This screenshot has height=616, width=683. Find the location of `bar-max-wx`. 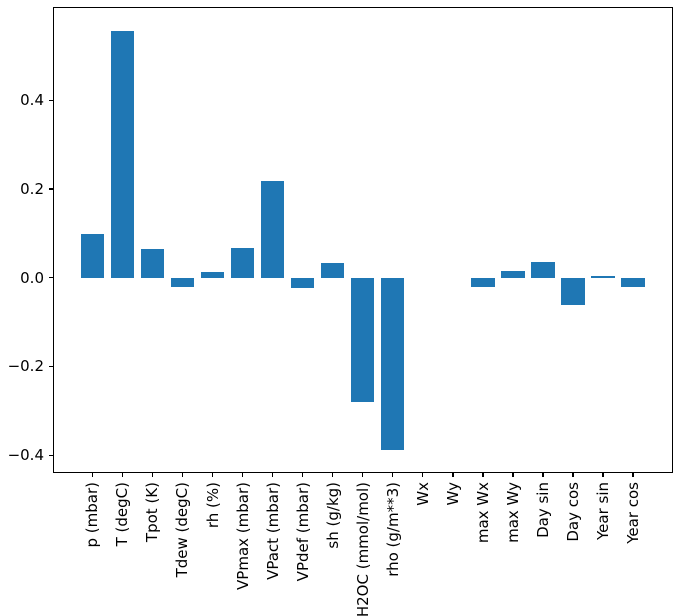

bar-max-wx is located at coordinates (483, 282).